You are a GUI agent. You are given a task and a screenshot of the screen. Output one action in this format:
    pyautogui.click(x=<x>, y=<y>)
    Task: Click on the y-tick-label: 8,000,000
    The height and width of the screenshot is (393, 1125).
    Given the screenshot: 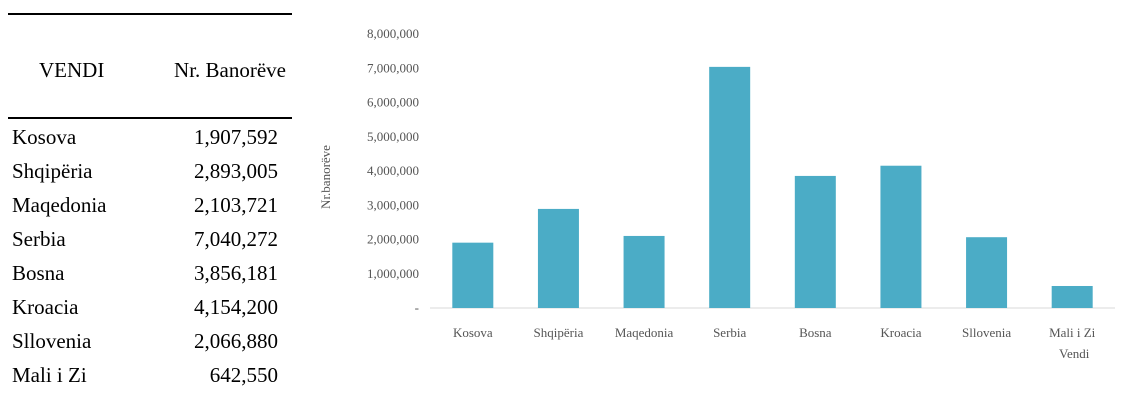 What is the action you would take?
    pyautogui.click(x=393, y=33)
    